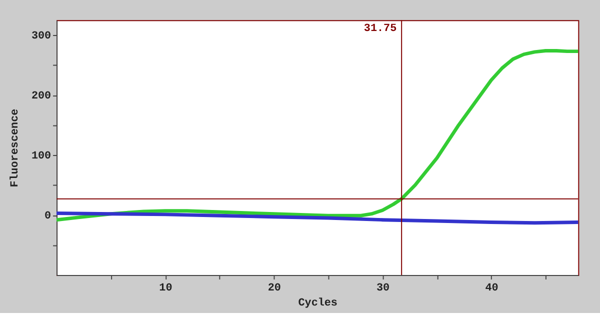  I want to click on line-series, so click(317, 218).